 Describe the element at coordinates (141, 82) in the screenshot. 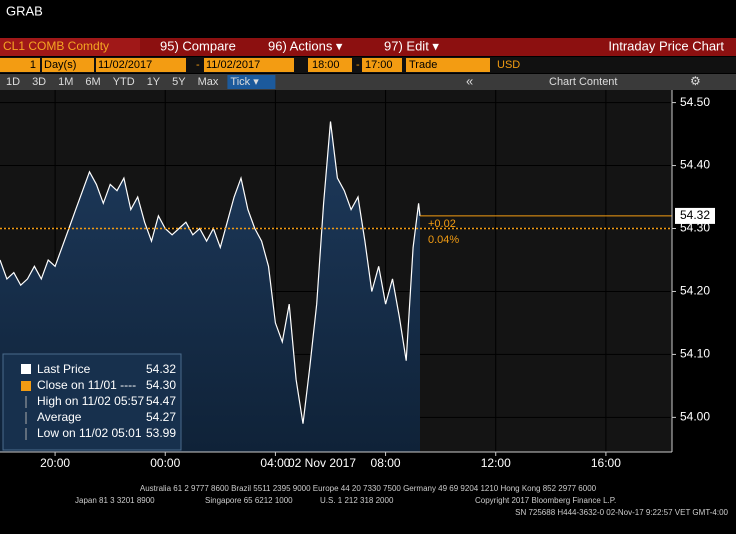

I see `period-buttons: 1D 3D 1M 6M YTD 1Y 5Y Max Tick ▾` at that location.